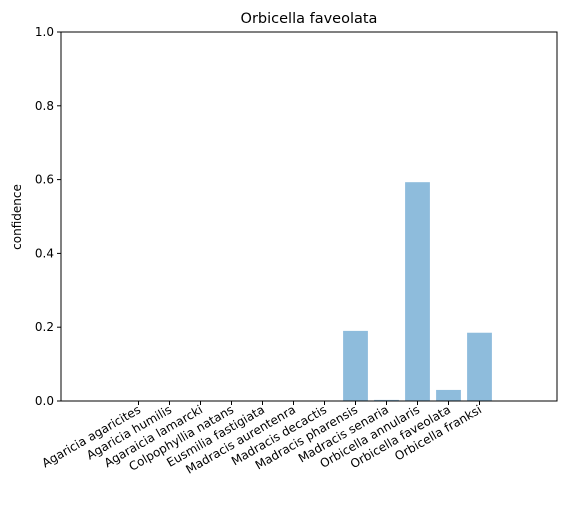 The height and width of the screenshot is (505, 567). What do you see at coordinates (44, 401) in the screenshot?
I see `y-tick-label-0: 0.0` at bounding box center [44, 401].